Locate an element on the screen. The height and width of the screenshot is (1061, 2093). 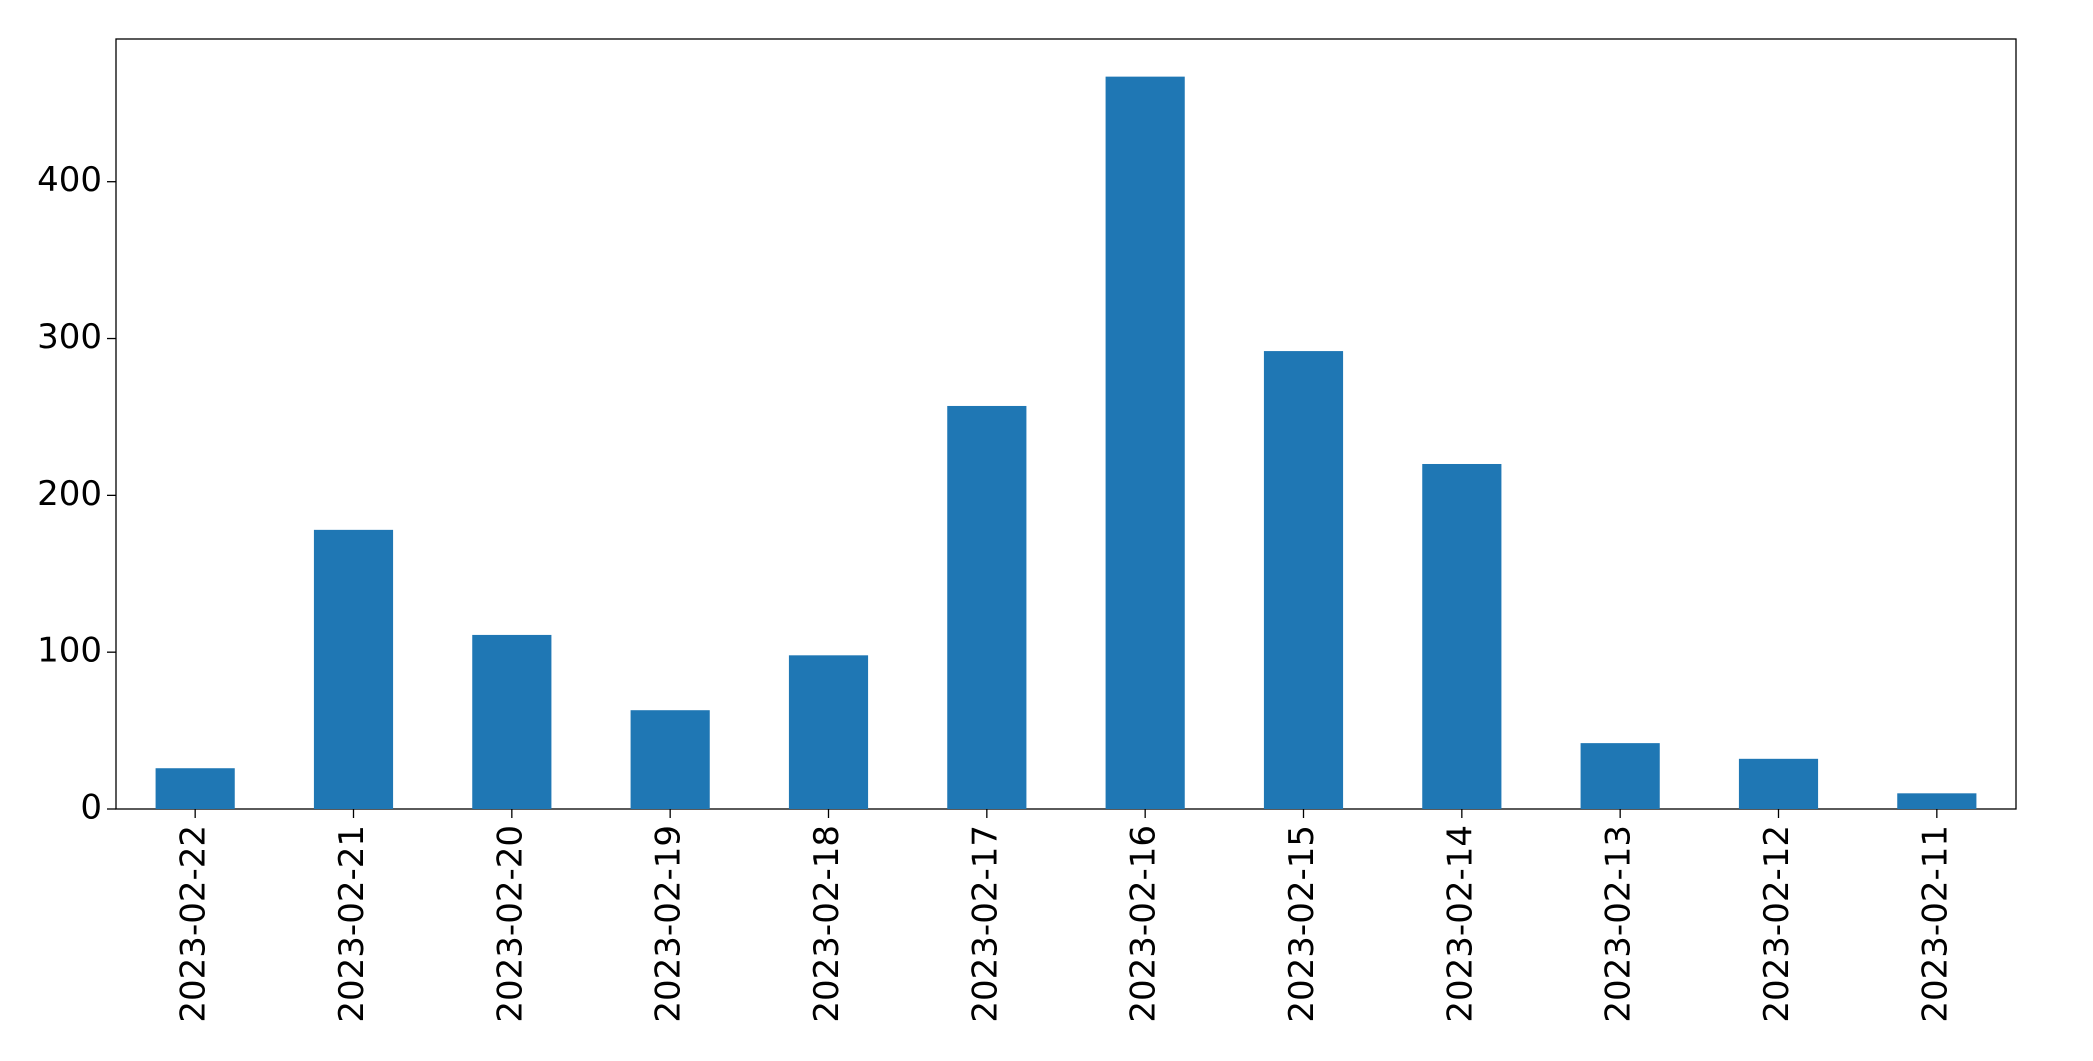
x-tick-label: 2023-02-17 is located at coordinates (985, 924).